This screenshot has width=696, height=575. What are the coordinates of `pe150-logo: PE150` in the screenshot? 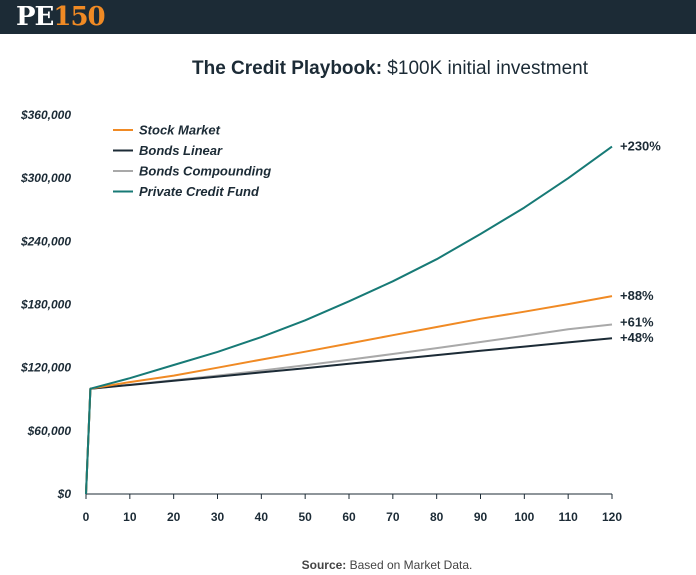 It's located at (61, 17).